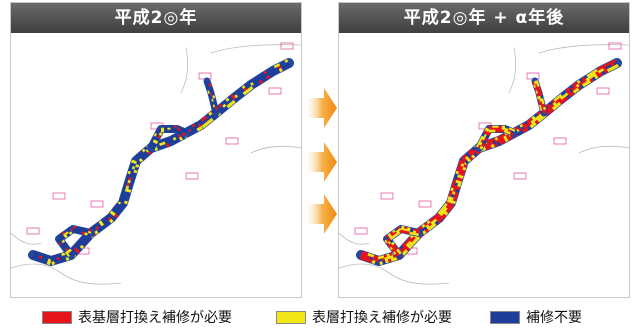  I want to click on arrow-right-icon, so click(320, 162).